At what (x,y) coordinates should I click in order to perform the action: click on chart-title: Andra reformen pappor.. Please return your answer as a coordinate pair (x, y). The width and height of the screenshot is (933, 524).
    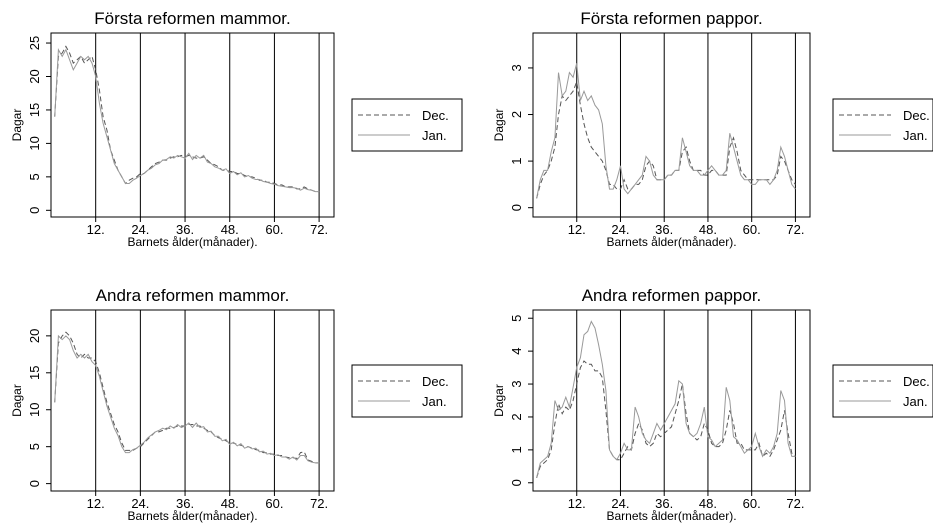
    Looking at the image, I should click on (672, 295).